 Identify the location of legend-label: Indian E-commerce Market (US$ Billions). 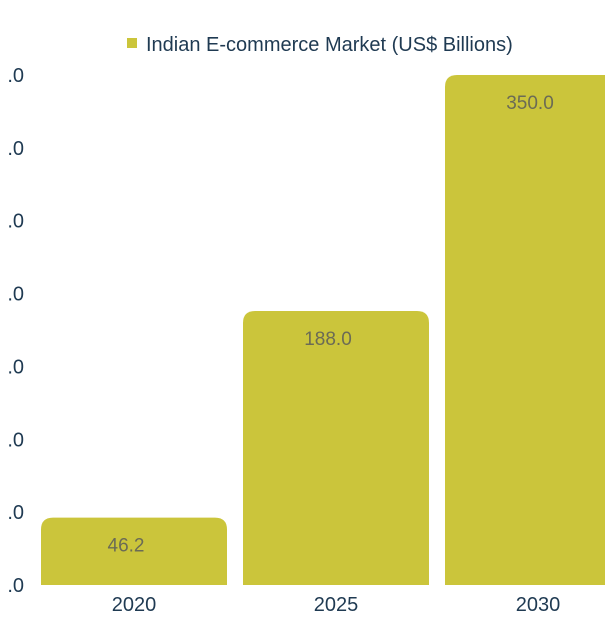
(329, 45).